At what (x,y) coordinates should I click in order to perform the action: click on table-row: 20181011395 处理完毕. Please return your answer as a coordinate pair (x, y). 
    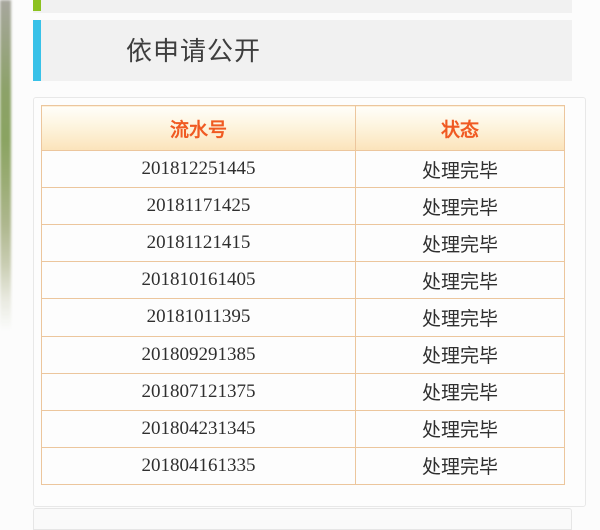
    Looking at the image, I should click on (303, 317).